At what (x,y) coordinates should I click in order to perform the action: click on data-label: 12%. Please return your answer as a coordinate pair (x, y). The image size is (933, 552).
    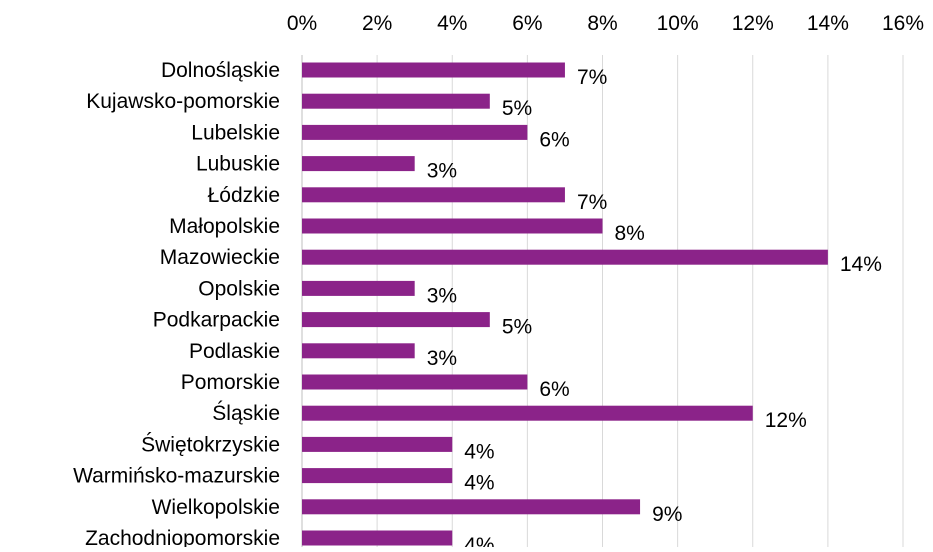
    Looking at the image, I should click on (786, 420).